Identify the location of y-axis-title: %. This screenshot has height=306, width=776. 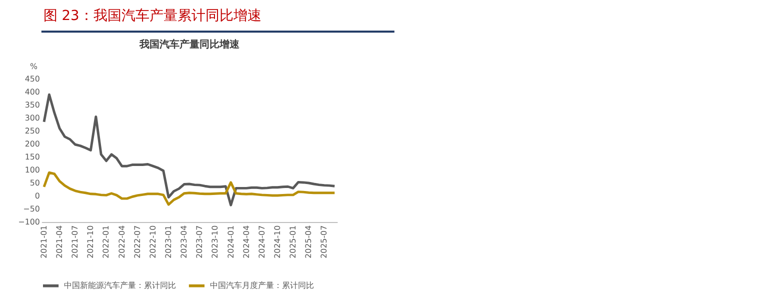
(34, 67).